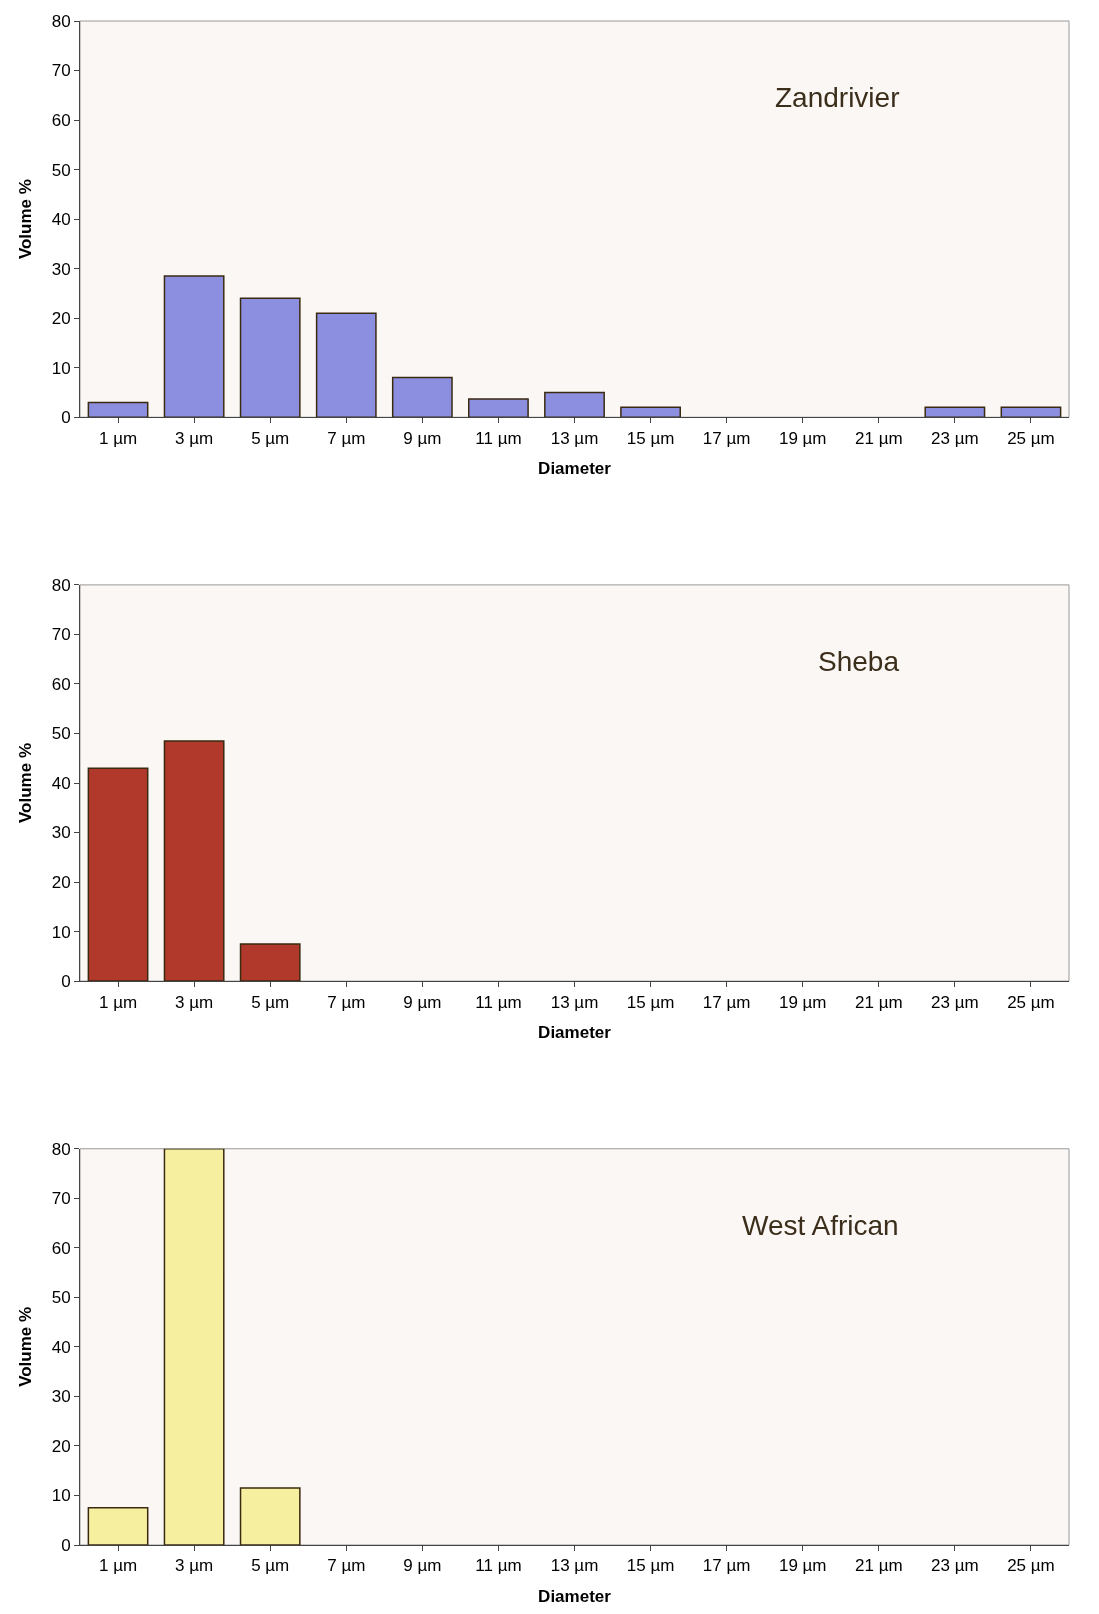 The height and width of the screenshot is (1614, 1099). I want to click on annotation: Zandrivier, so click(837, 97).